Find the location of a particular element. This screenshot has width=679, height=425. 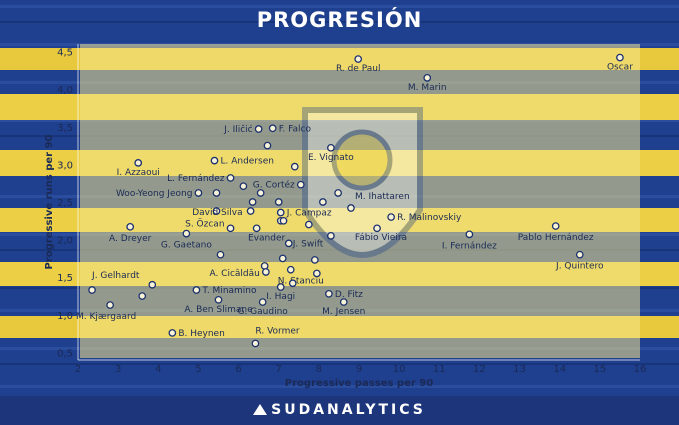

point-label: A. Cicâldău is located at coordinates (234, 274).